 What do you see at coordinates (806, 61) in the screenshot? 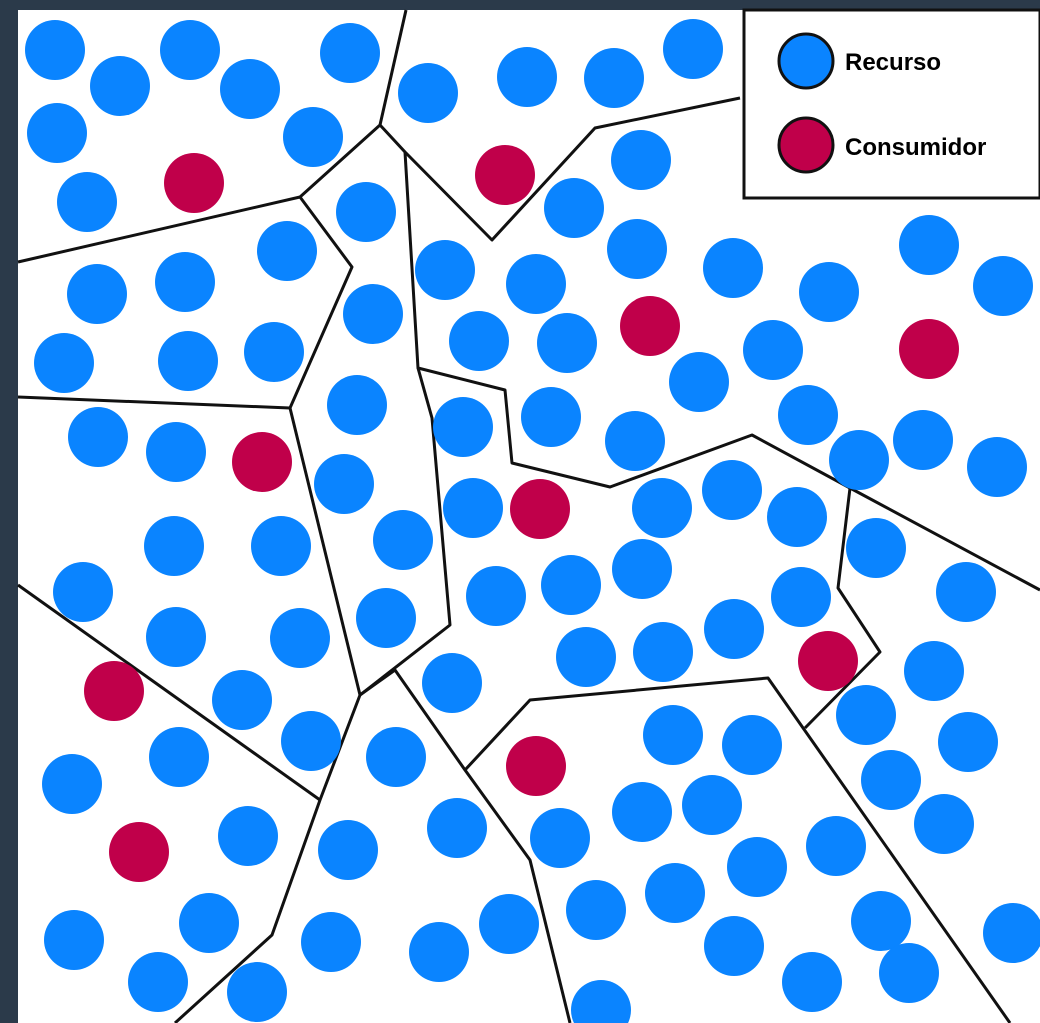
I see `resource-legend-icon` at bounding box center [806, 61].